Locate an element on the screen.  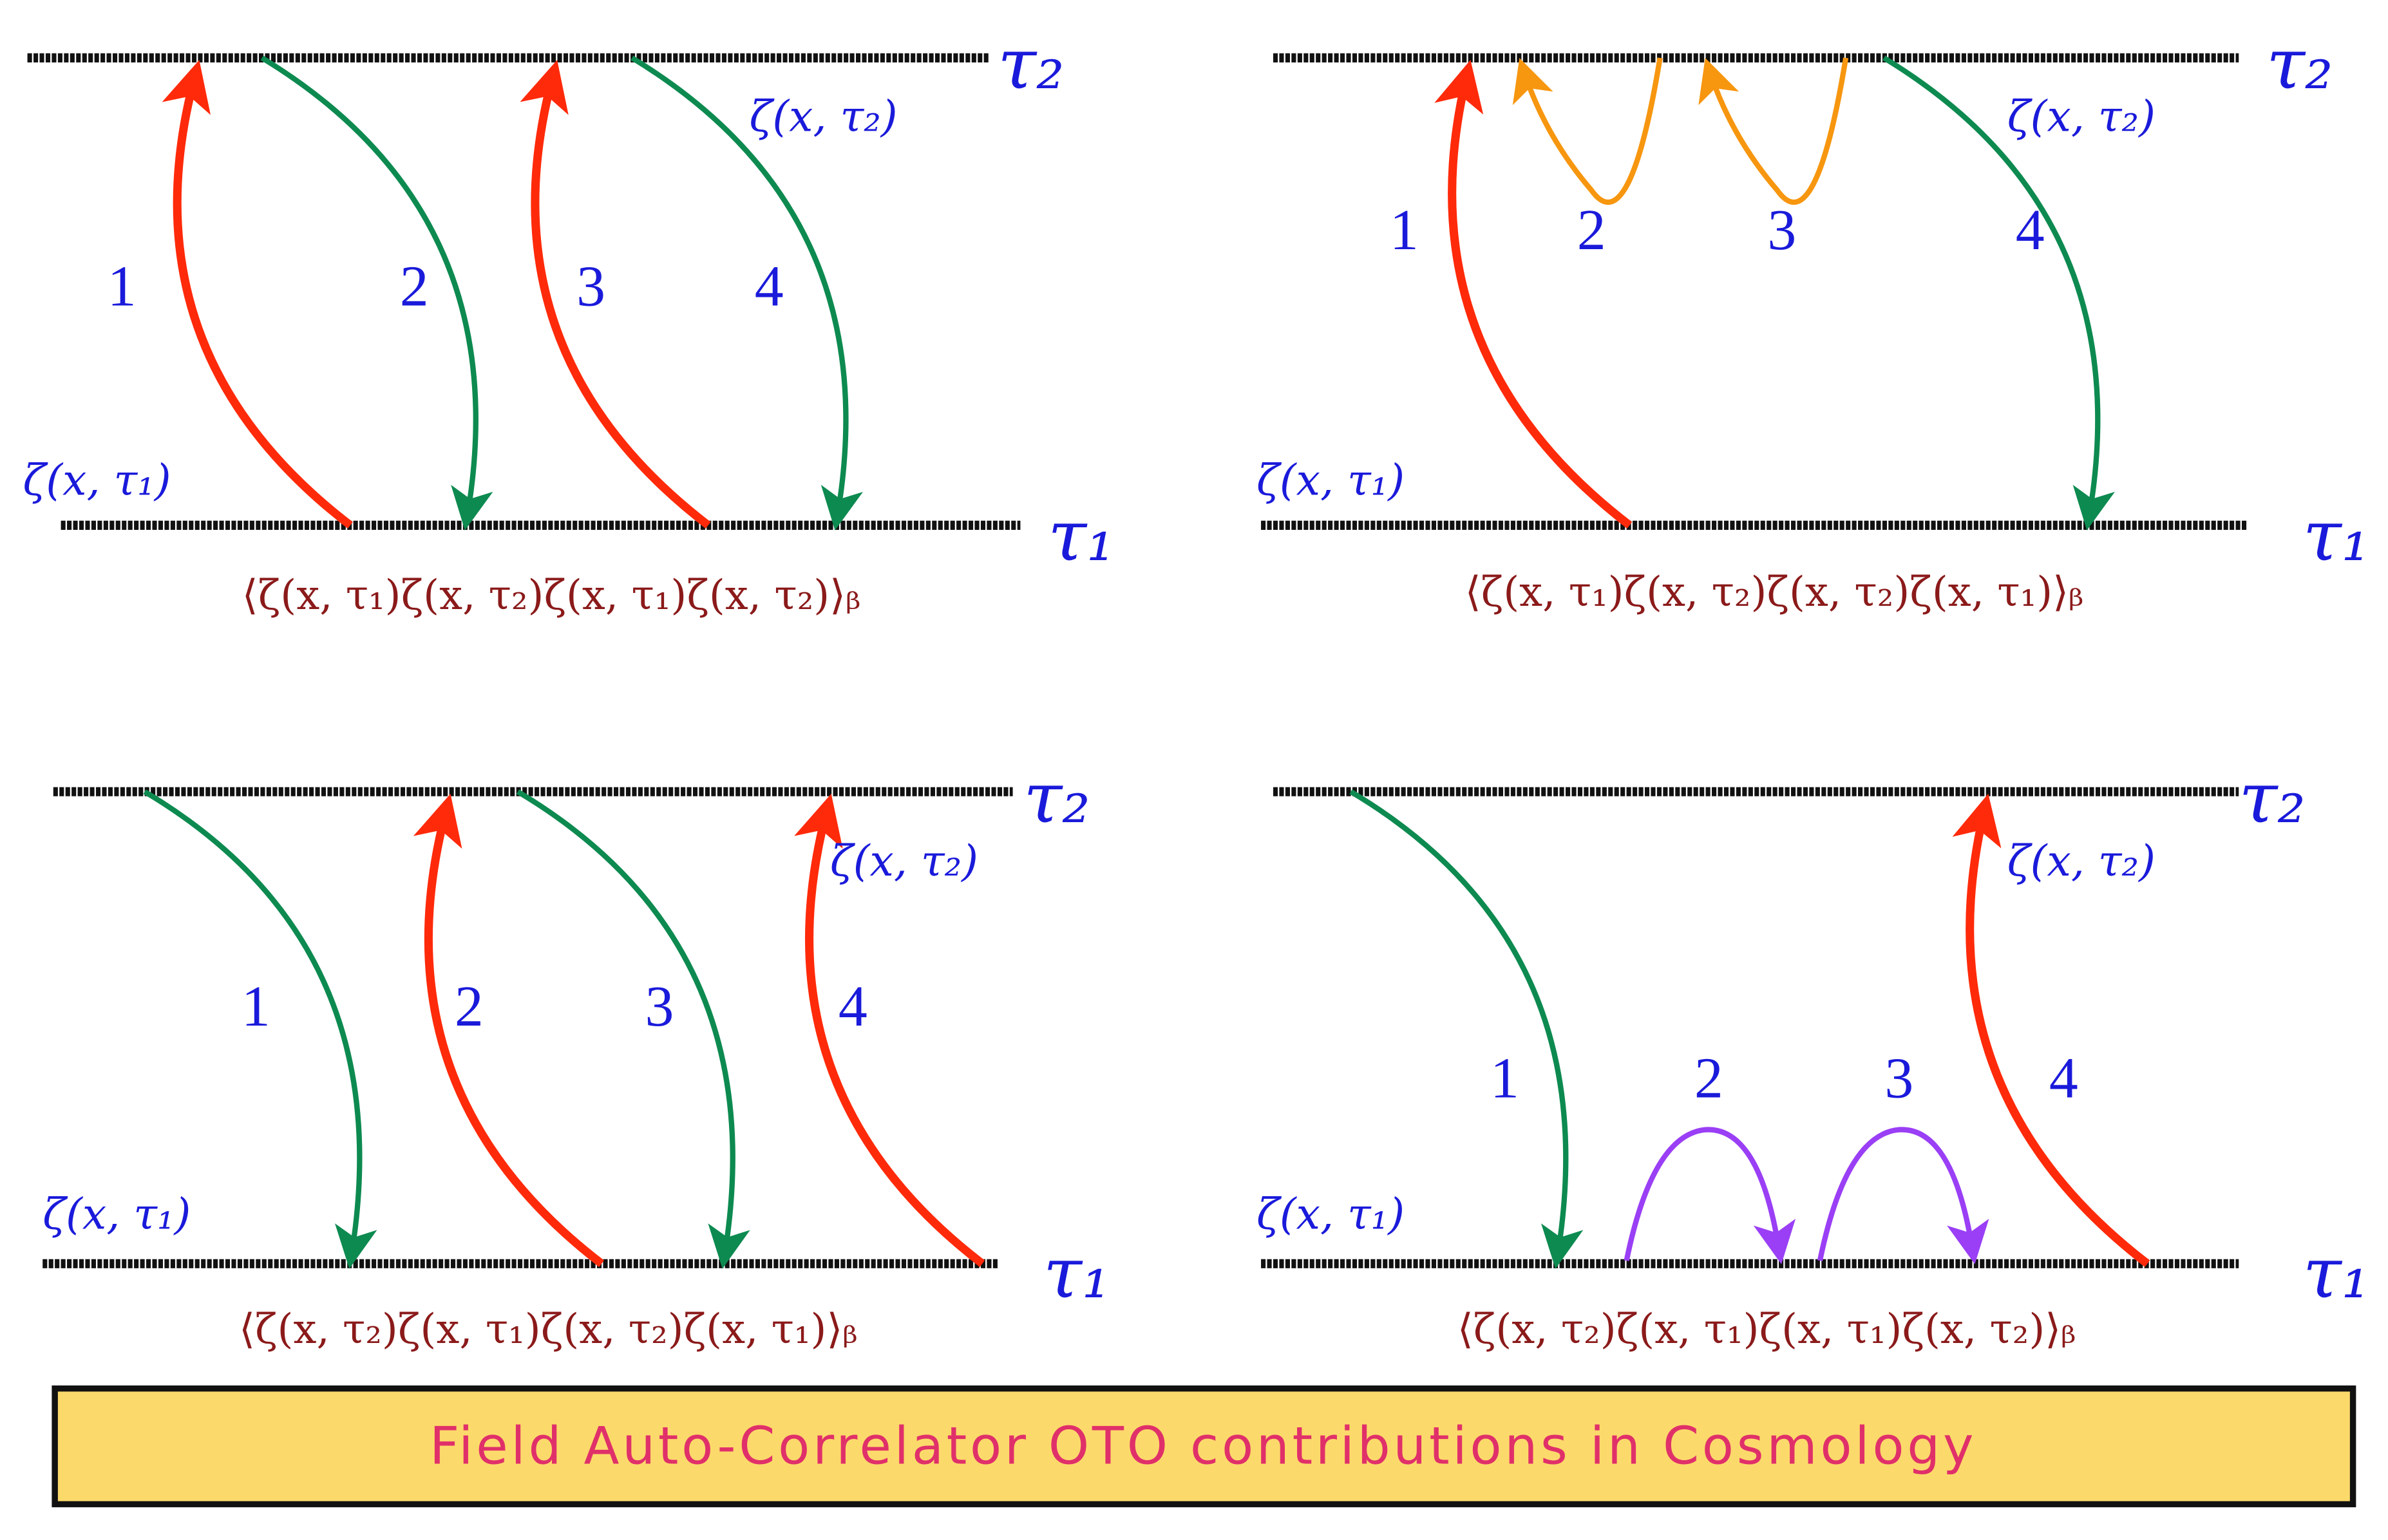
footer-box is located at coordinates (1204, 1447).